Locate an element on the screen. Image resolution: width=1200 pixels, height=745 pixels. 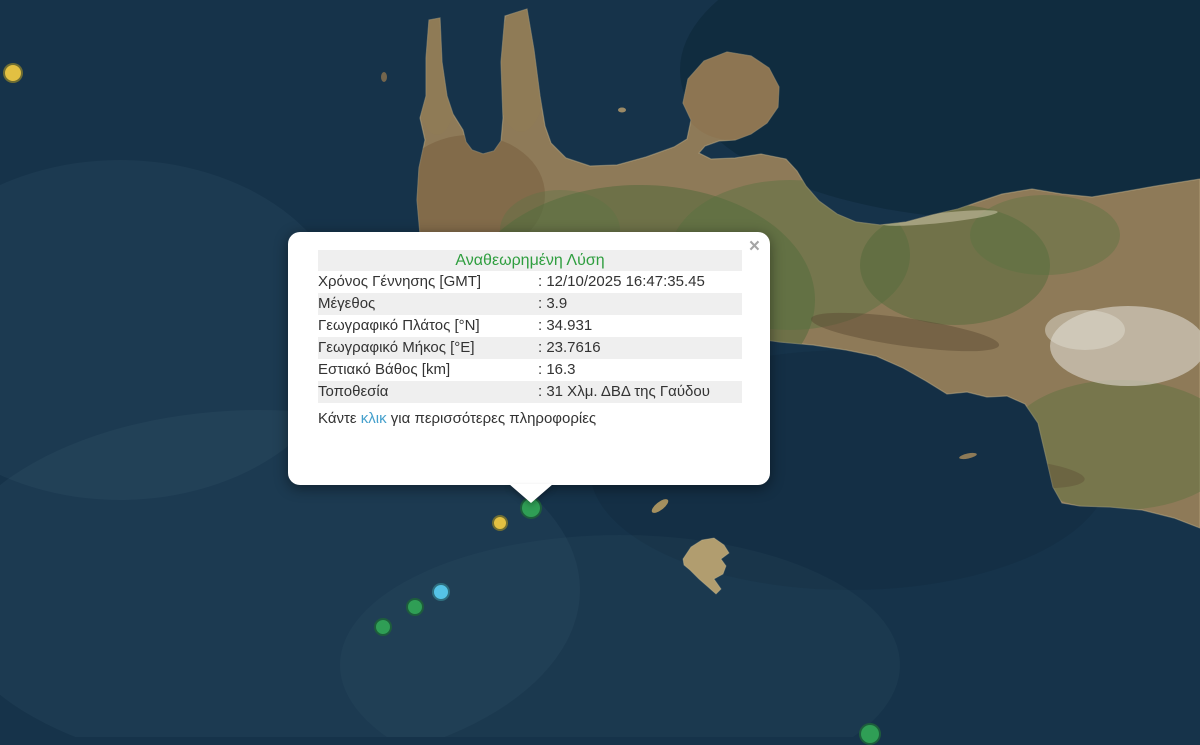
islet-south-coast is located at coordinates (968, 456).